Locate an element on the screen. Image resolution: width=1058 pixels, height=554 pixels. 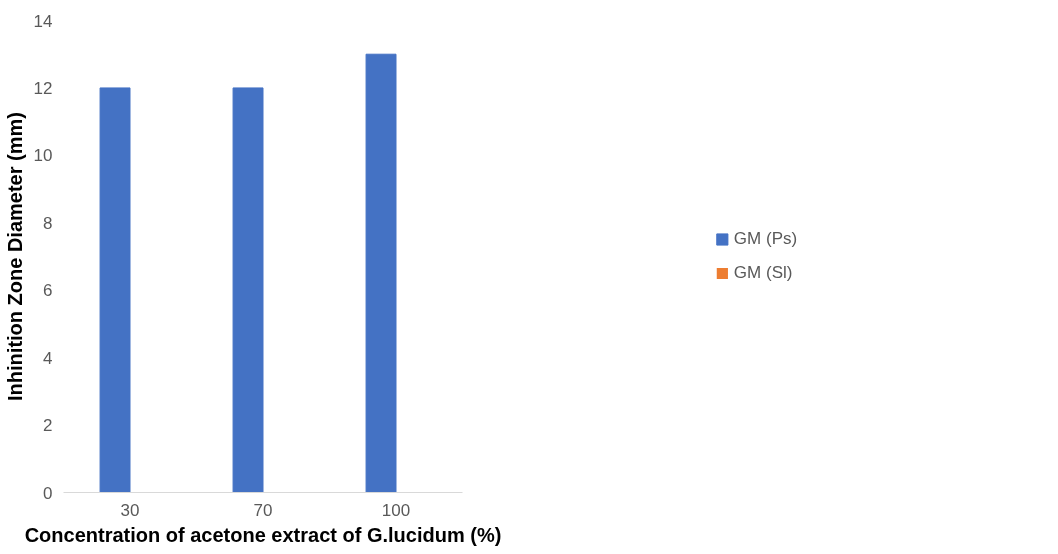
y-tick-label: 2 is located at coordinates (48, 426).